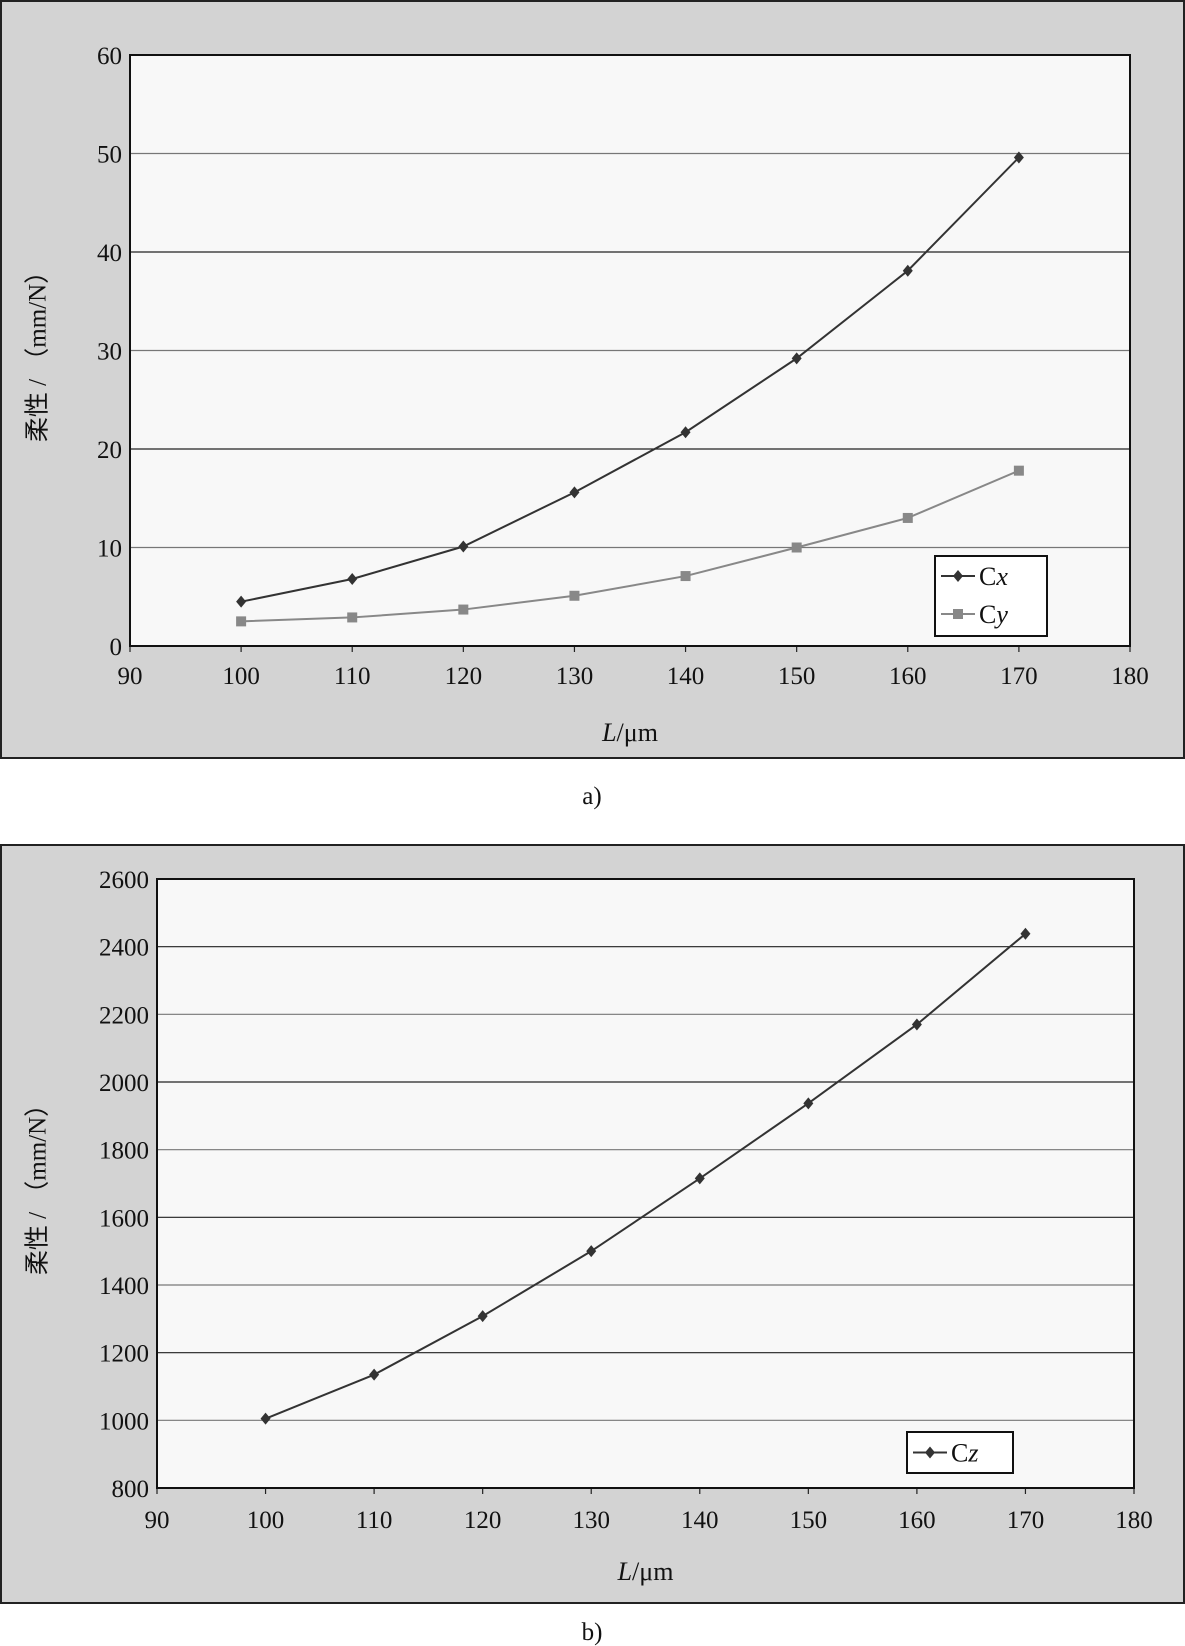 This screenshot has height=1646, width=1185. What do you see at coordinates (109, 253) in the screenshot?
I see `y-tick-label: 40` at bounding box center [109, 253].